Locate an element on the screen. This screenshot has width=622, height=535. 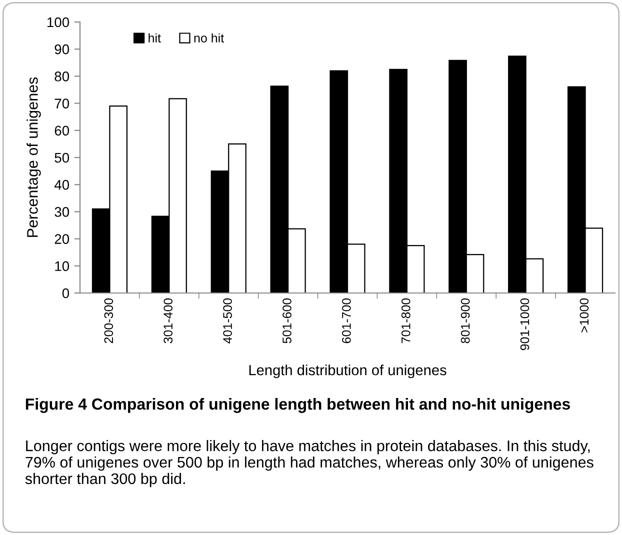
y-tick-label: 80 is located at coordinates (62, 77).